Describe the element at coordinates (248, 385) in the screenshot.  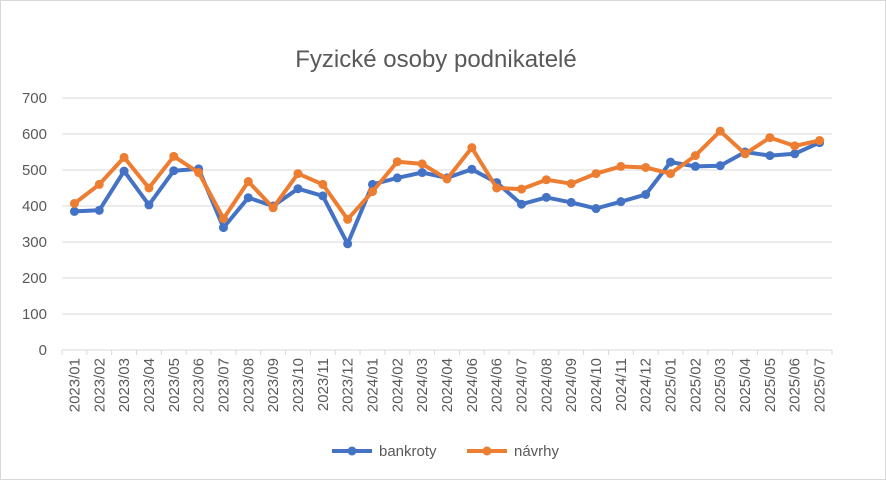
I see `x-tick-label: 2023/08` at that location.